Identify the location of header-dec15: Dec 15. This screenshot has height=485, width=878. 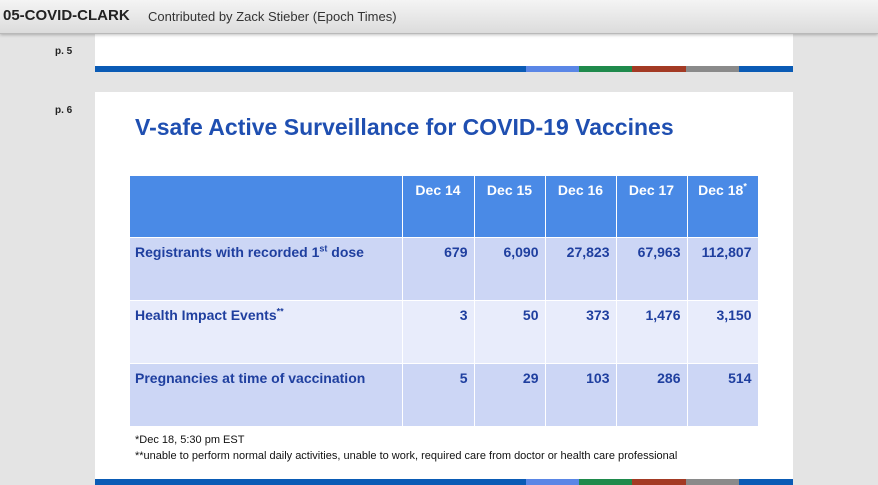
(510, 207).